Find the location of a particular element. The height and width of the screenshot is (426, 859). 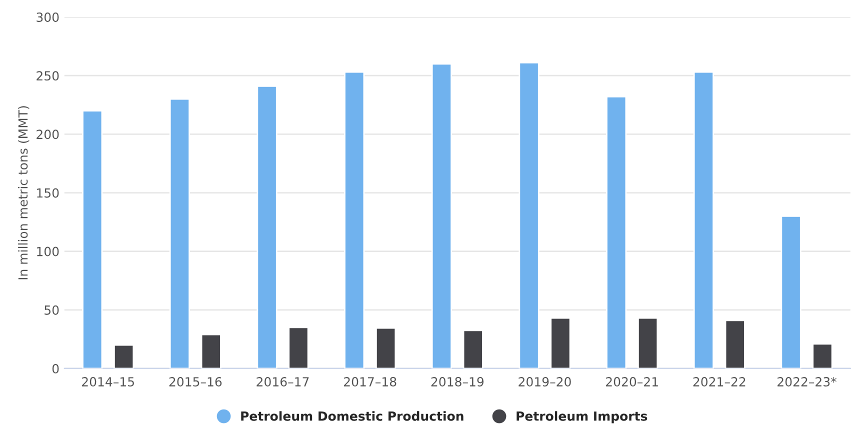

x-tick-label: 2017–18 is located at coordinates (370, 381).